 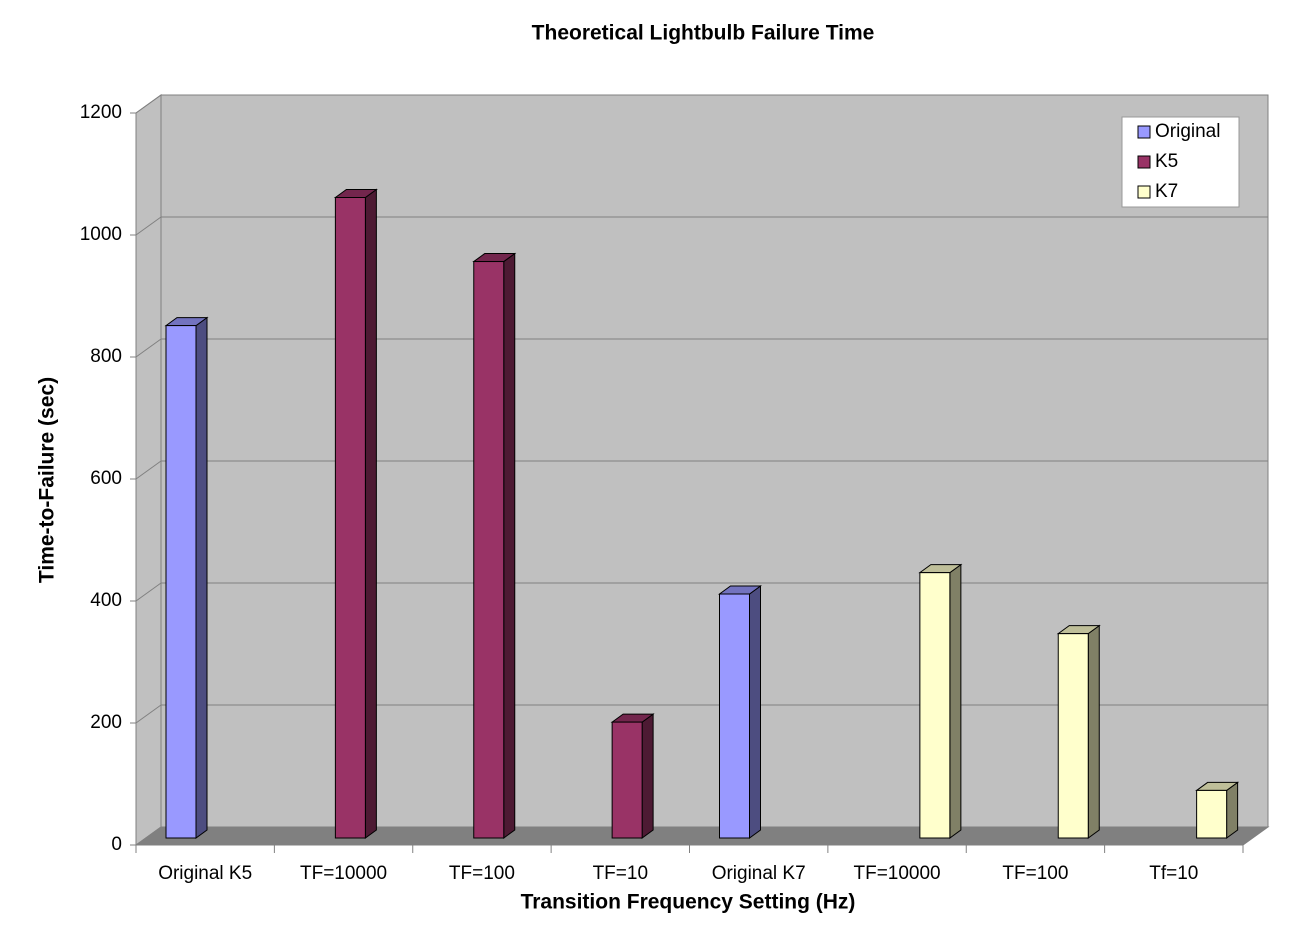 I want to click on chart-title: Theoretical Lightbulb Failure Time, so click(x=703, y=33).